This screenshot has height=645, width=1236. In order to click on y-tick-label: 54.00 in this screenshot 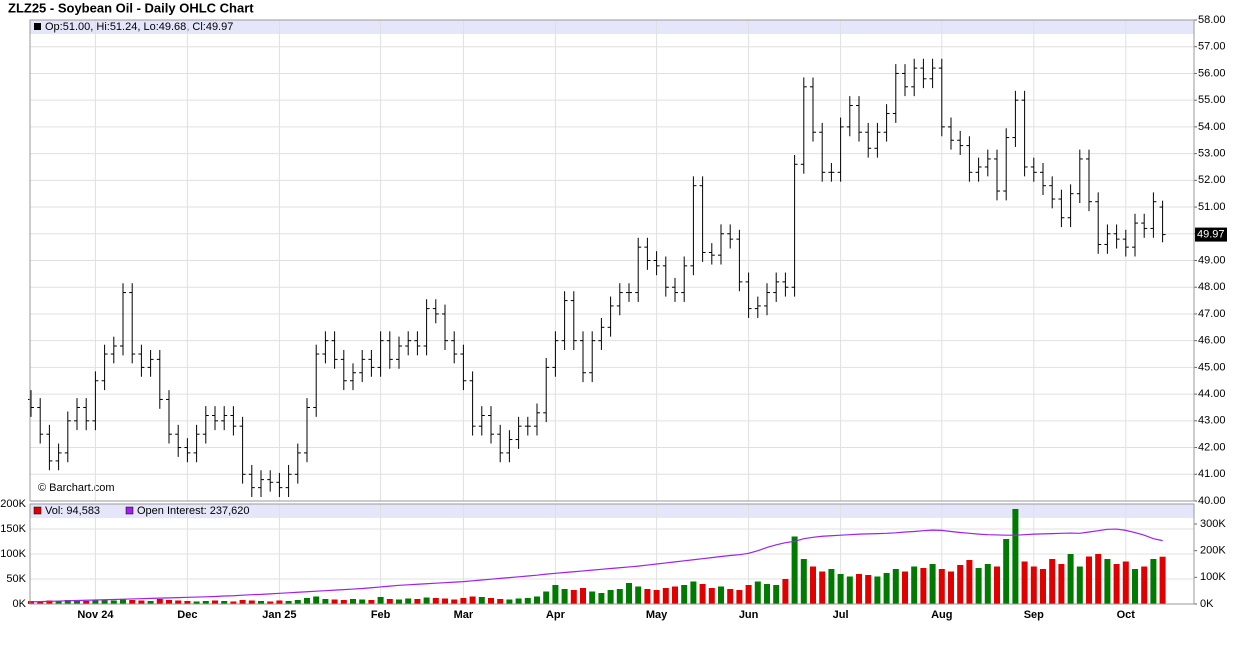, I will do `click(1212, 127)`.